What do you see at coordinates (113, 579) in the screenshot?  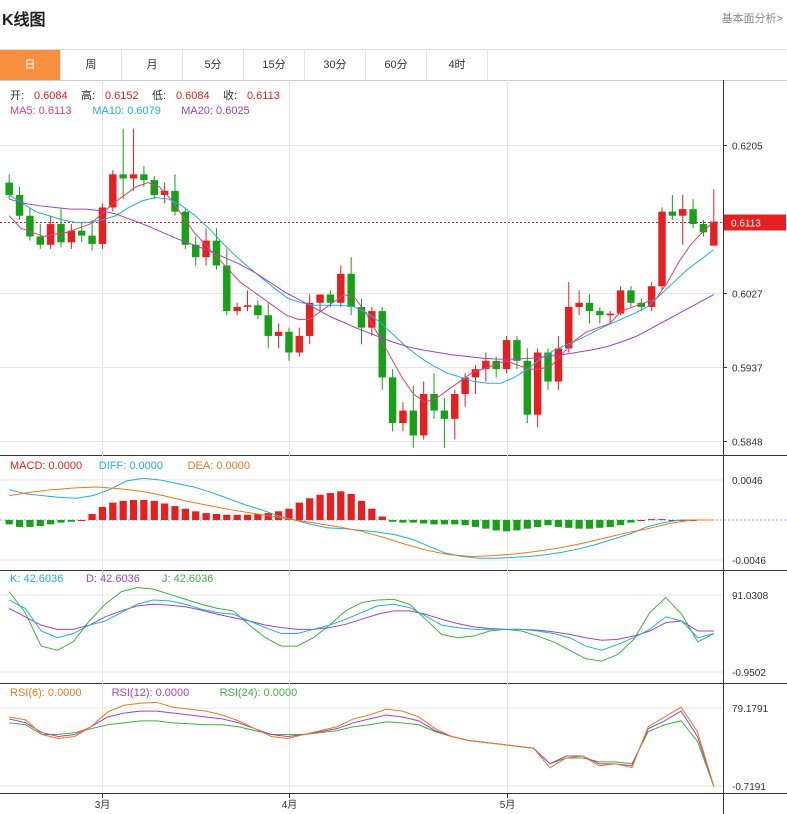 I see `kdj-item: D: 42.6036` at bounding box center [113, 579].